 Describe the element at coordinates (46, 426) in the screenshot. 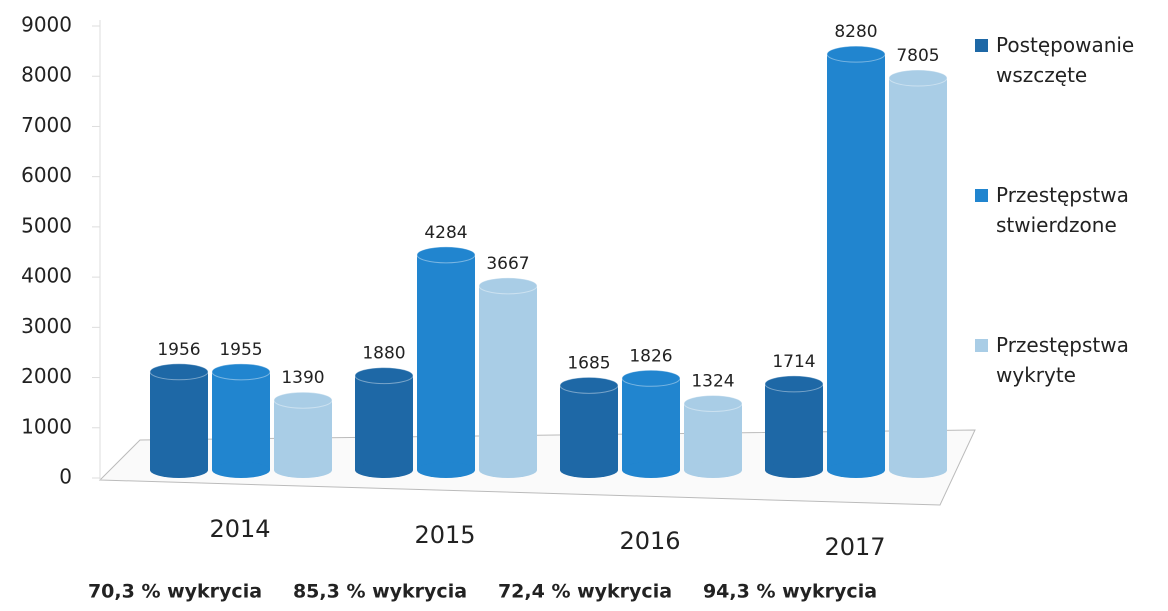

I see `y-tick-label: 1000` at that location.